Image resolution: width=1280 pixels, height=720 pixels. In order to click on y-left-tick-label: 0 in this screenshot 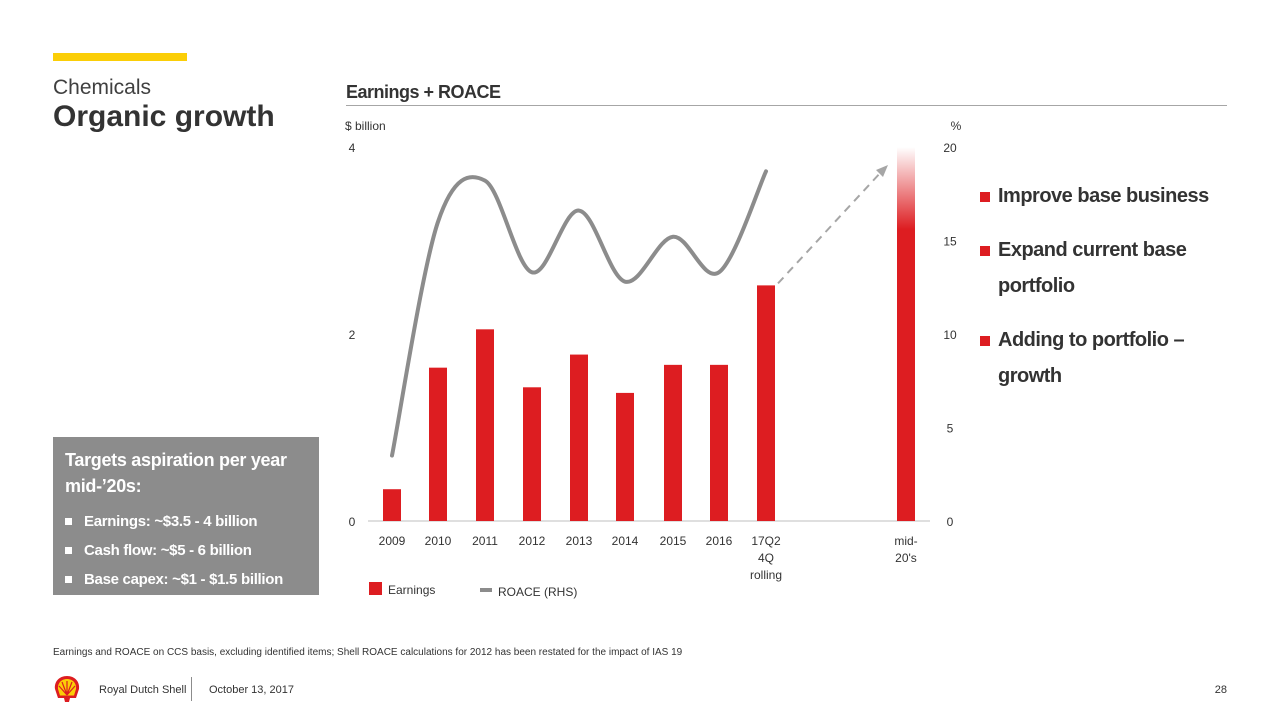, I will do `click(352, 522)`.